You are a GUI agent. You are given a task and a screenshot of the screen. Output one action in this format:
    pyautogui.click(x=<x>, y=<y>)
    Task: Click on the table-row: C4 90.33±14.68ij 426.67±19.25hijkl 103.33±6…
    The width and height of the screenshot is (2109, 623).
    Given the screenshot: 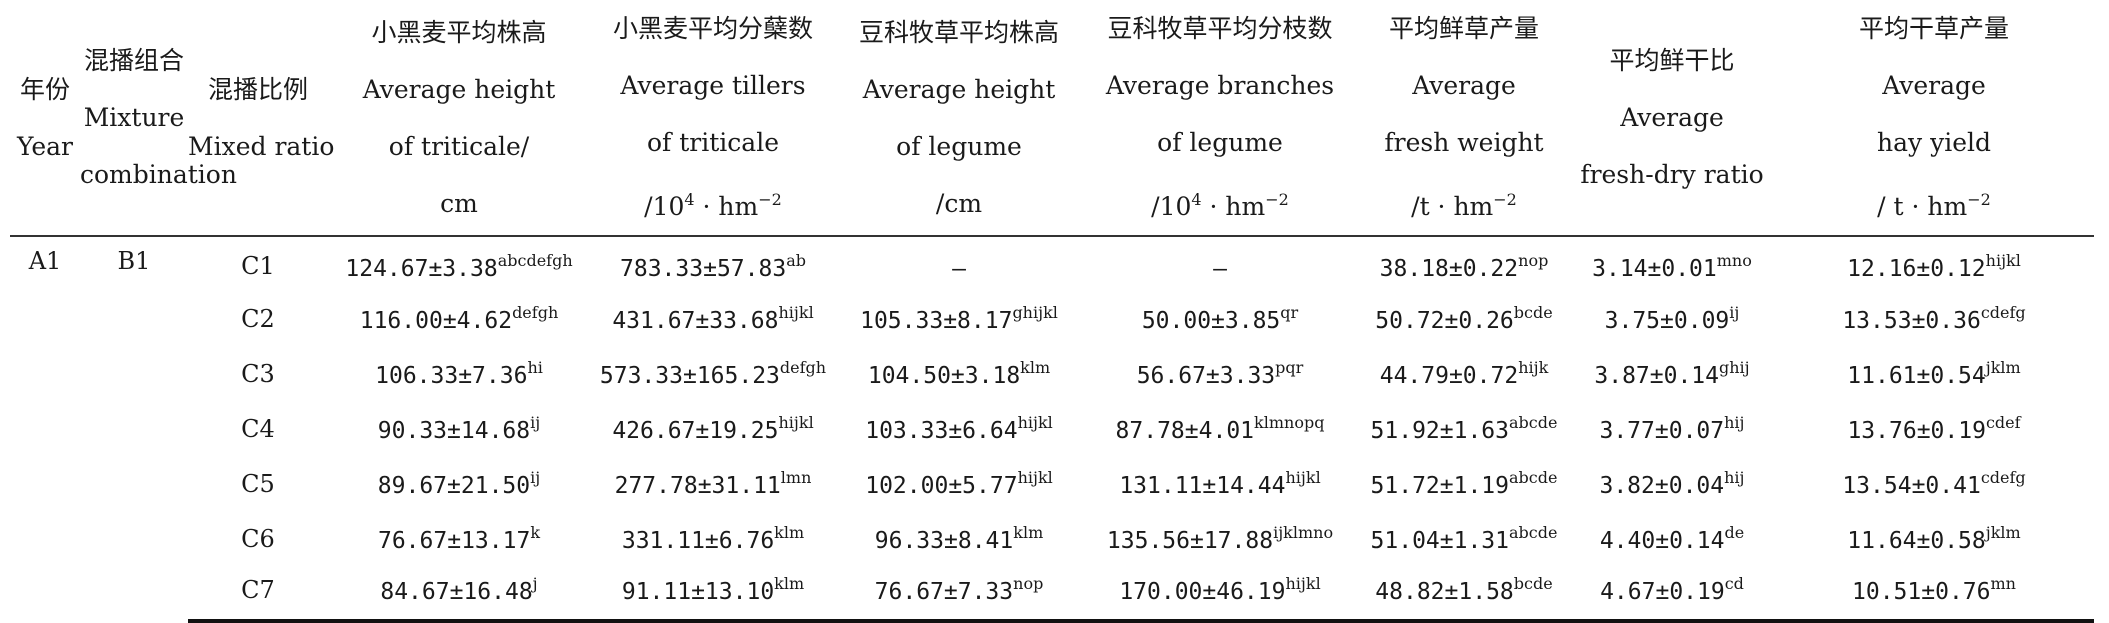 What is the action you would take?
    pyautogui.click(x=1052, y=428)
    